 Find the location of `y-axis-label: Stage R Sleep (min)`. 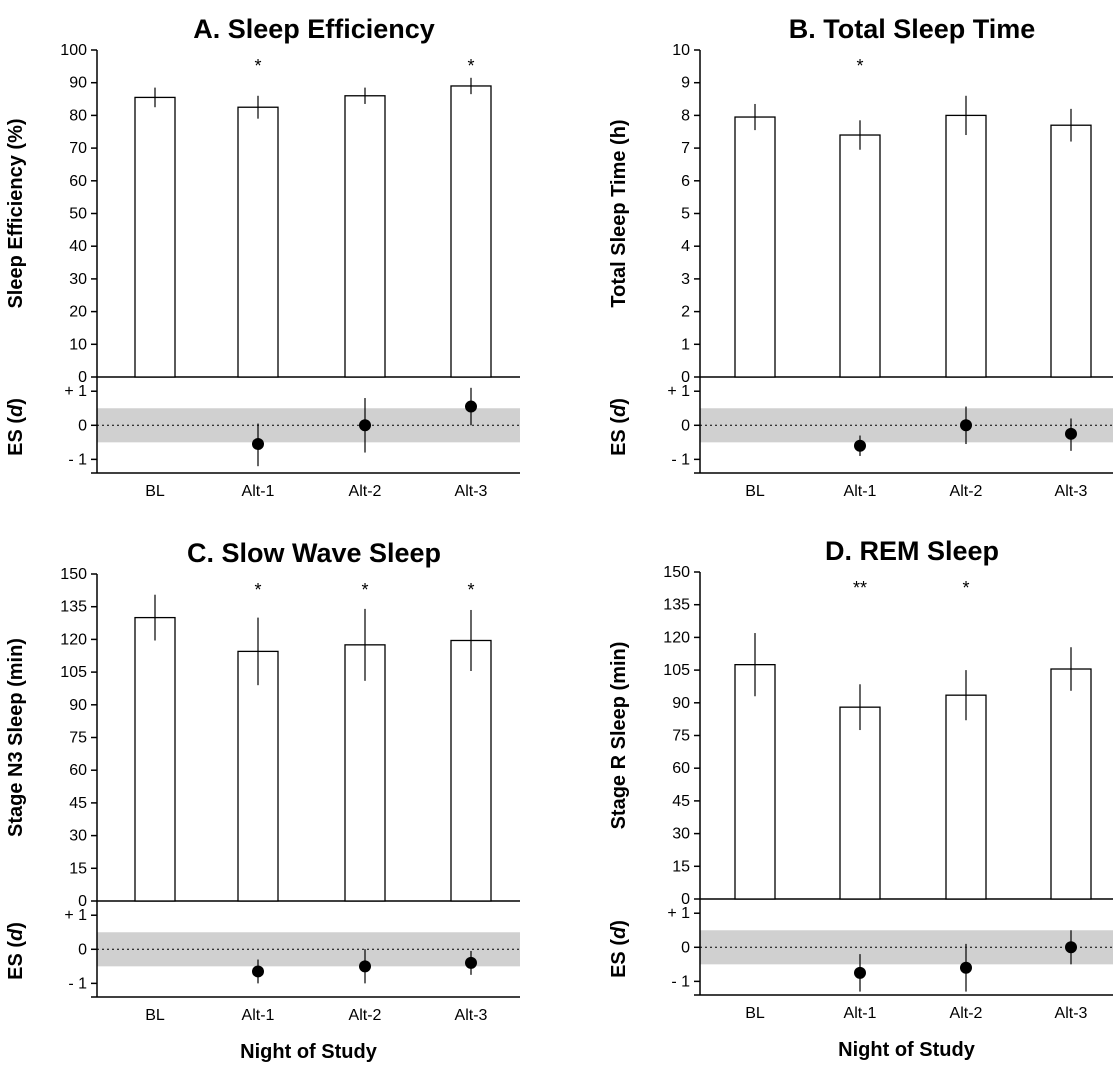

y-axis-label: Stage R Sleep (min) is located at coordinates (619, 736).